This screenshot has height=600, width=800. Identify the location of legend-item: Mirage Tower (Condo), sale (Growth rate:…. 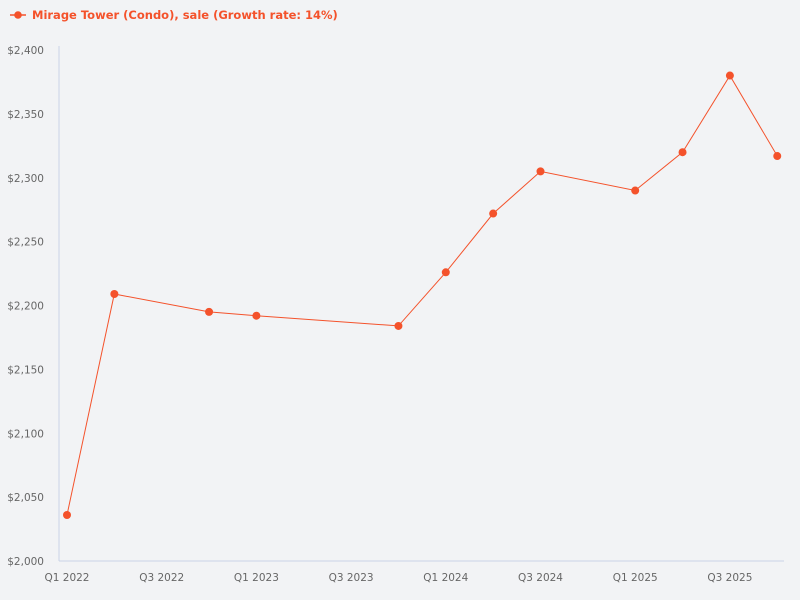
(174, 15).